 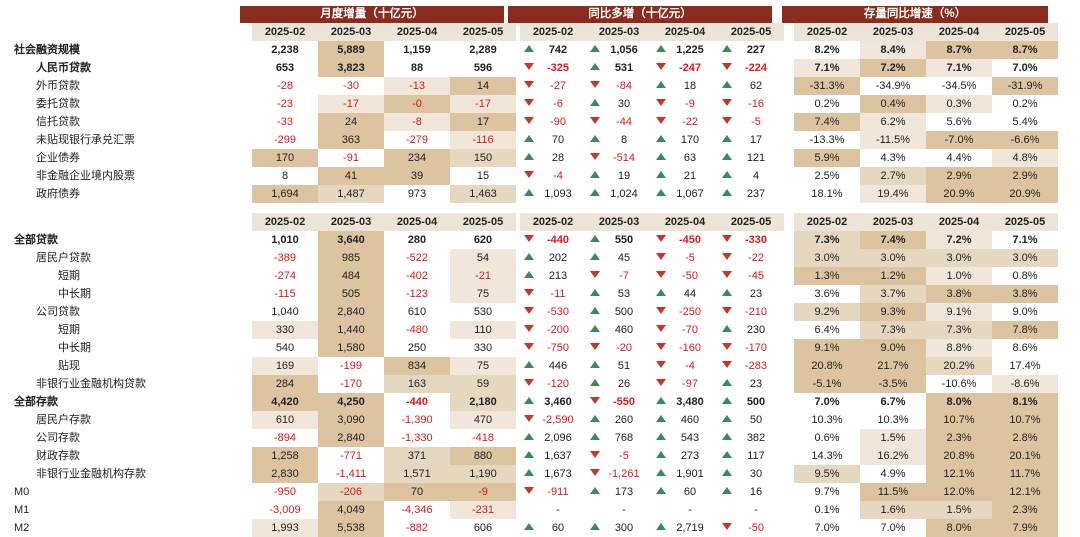 I want to click on stock-growth-value: 1.0%, so click(x=959, y=276).